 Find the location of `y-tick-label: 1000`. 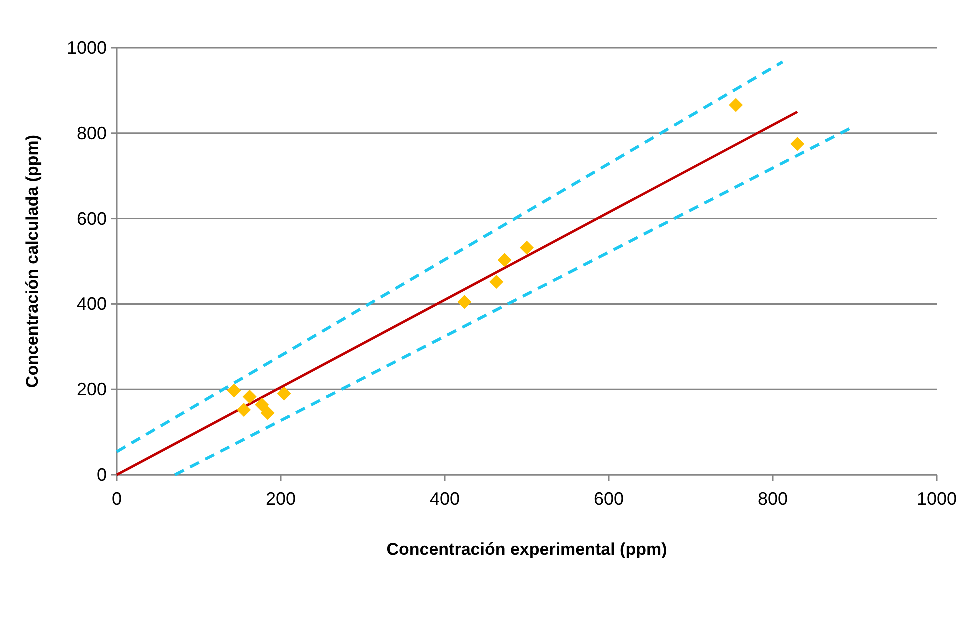

y-tick-label: 1000 is located at coordinates (86, 48).